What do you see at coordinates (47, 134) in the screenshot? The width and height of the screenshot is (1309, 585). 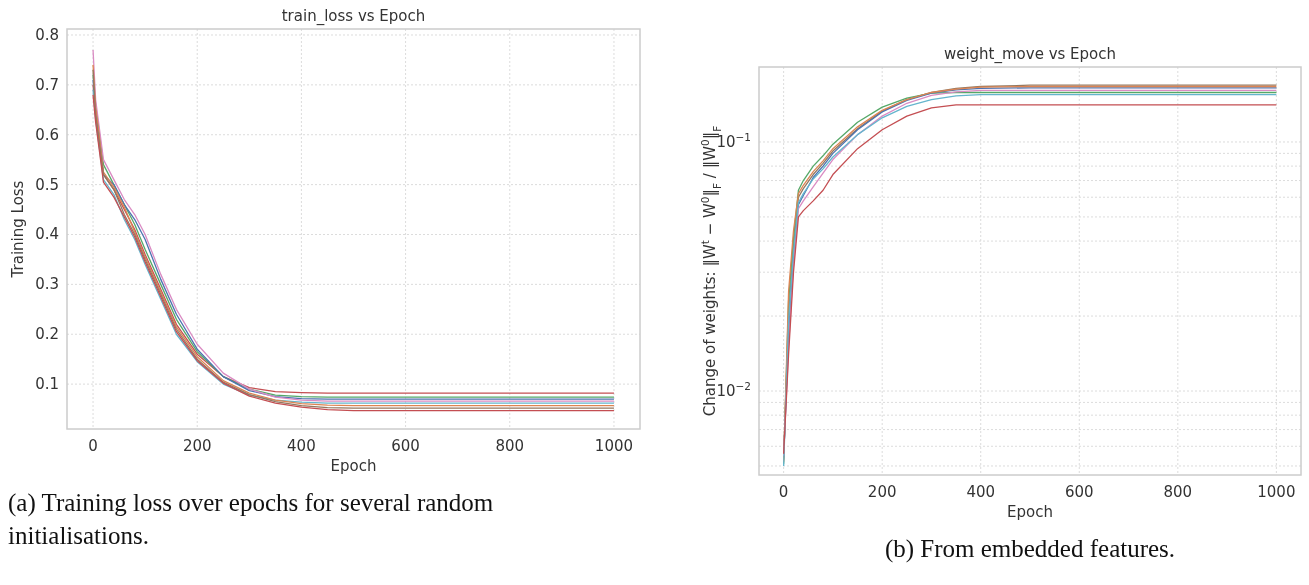 I see `y-tick-label: 0.6` at bounding box center [47, 134].